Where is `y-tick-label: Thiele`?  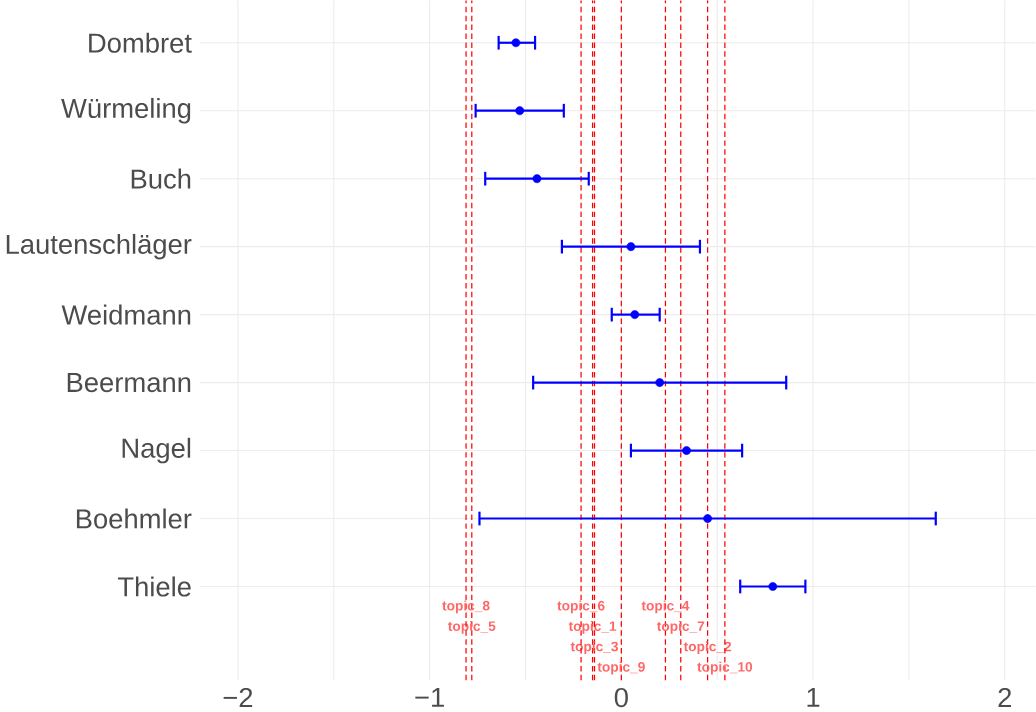
y-tick-label: Thiele is located at coordinates (154, 586).